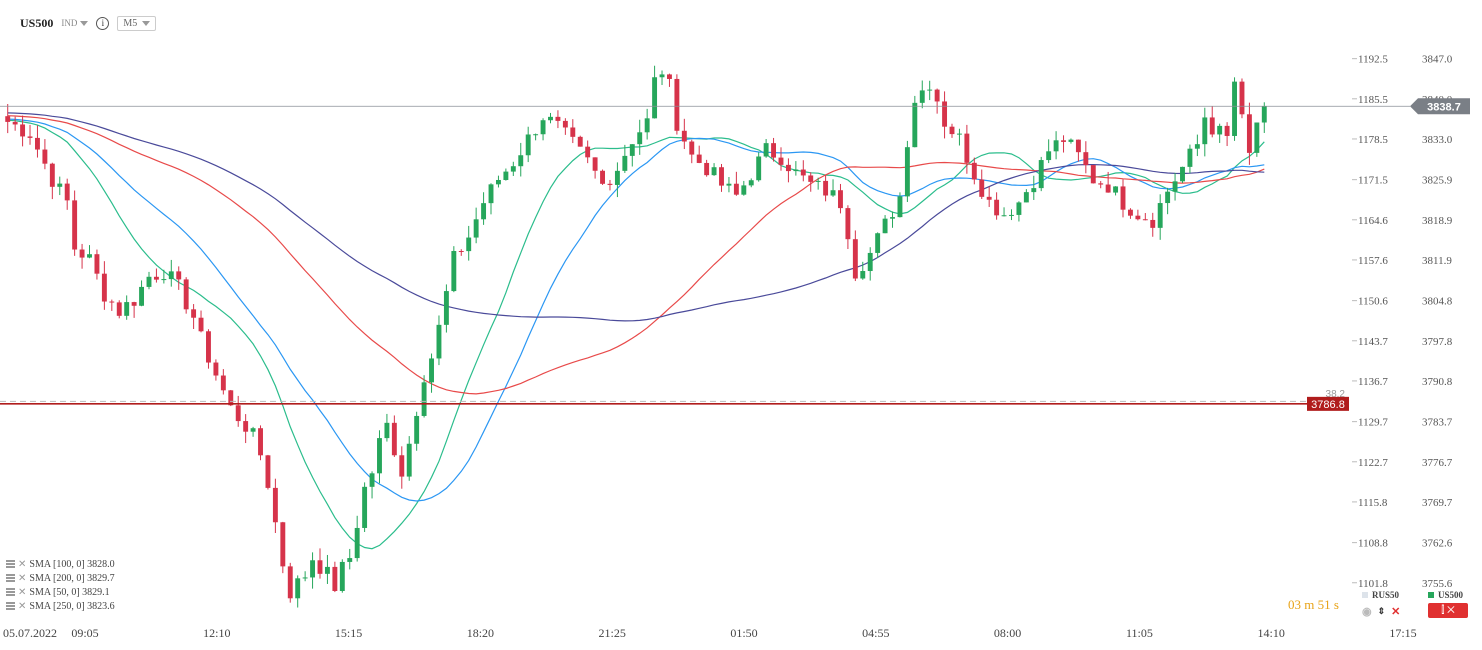 The height and width of the screenshot is (650, 1482). What do you see at coordinates (1373, 261) in the screenshot?
I see `y-tick-label-inner: 1157.6` at bounding box center [1373, 261].